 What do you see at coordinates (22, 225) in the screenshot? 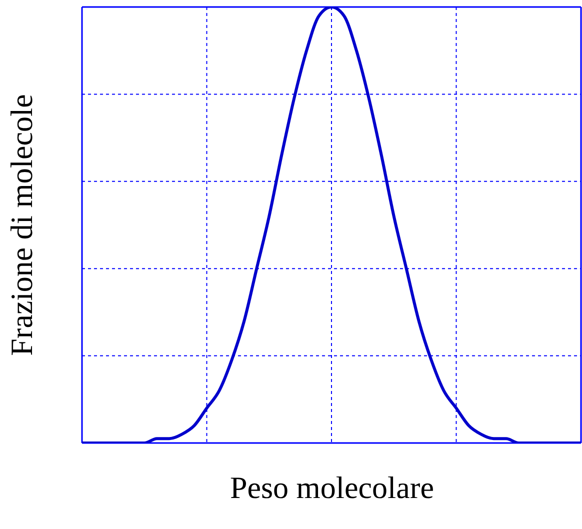
I see `y-axis-title: Frazione di molecole` at bounding box center [22, 225].